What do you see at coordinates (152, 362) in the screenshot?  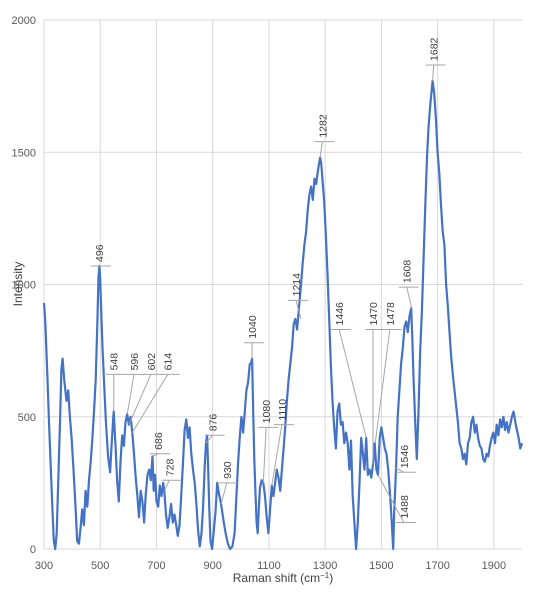 I see `peak-label: 602` at bounding box center [152, 362].